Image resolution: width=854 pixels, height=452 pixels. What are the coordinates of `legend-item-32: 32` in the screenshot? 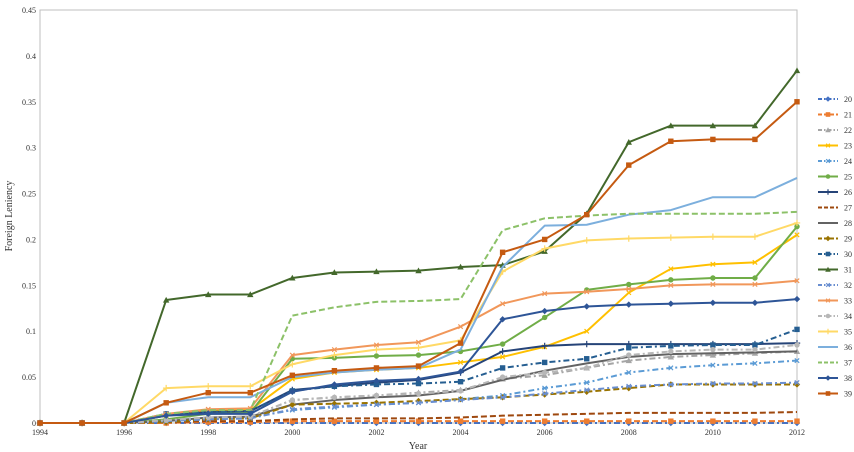 It's located at (835, 285).